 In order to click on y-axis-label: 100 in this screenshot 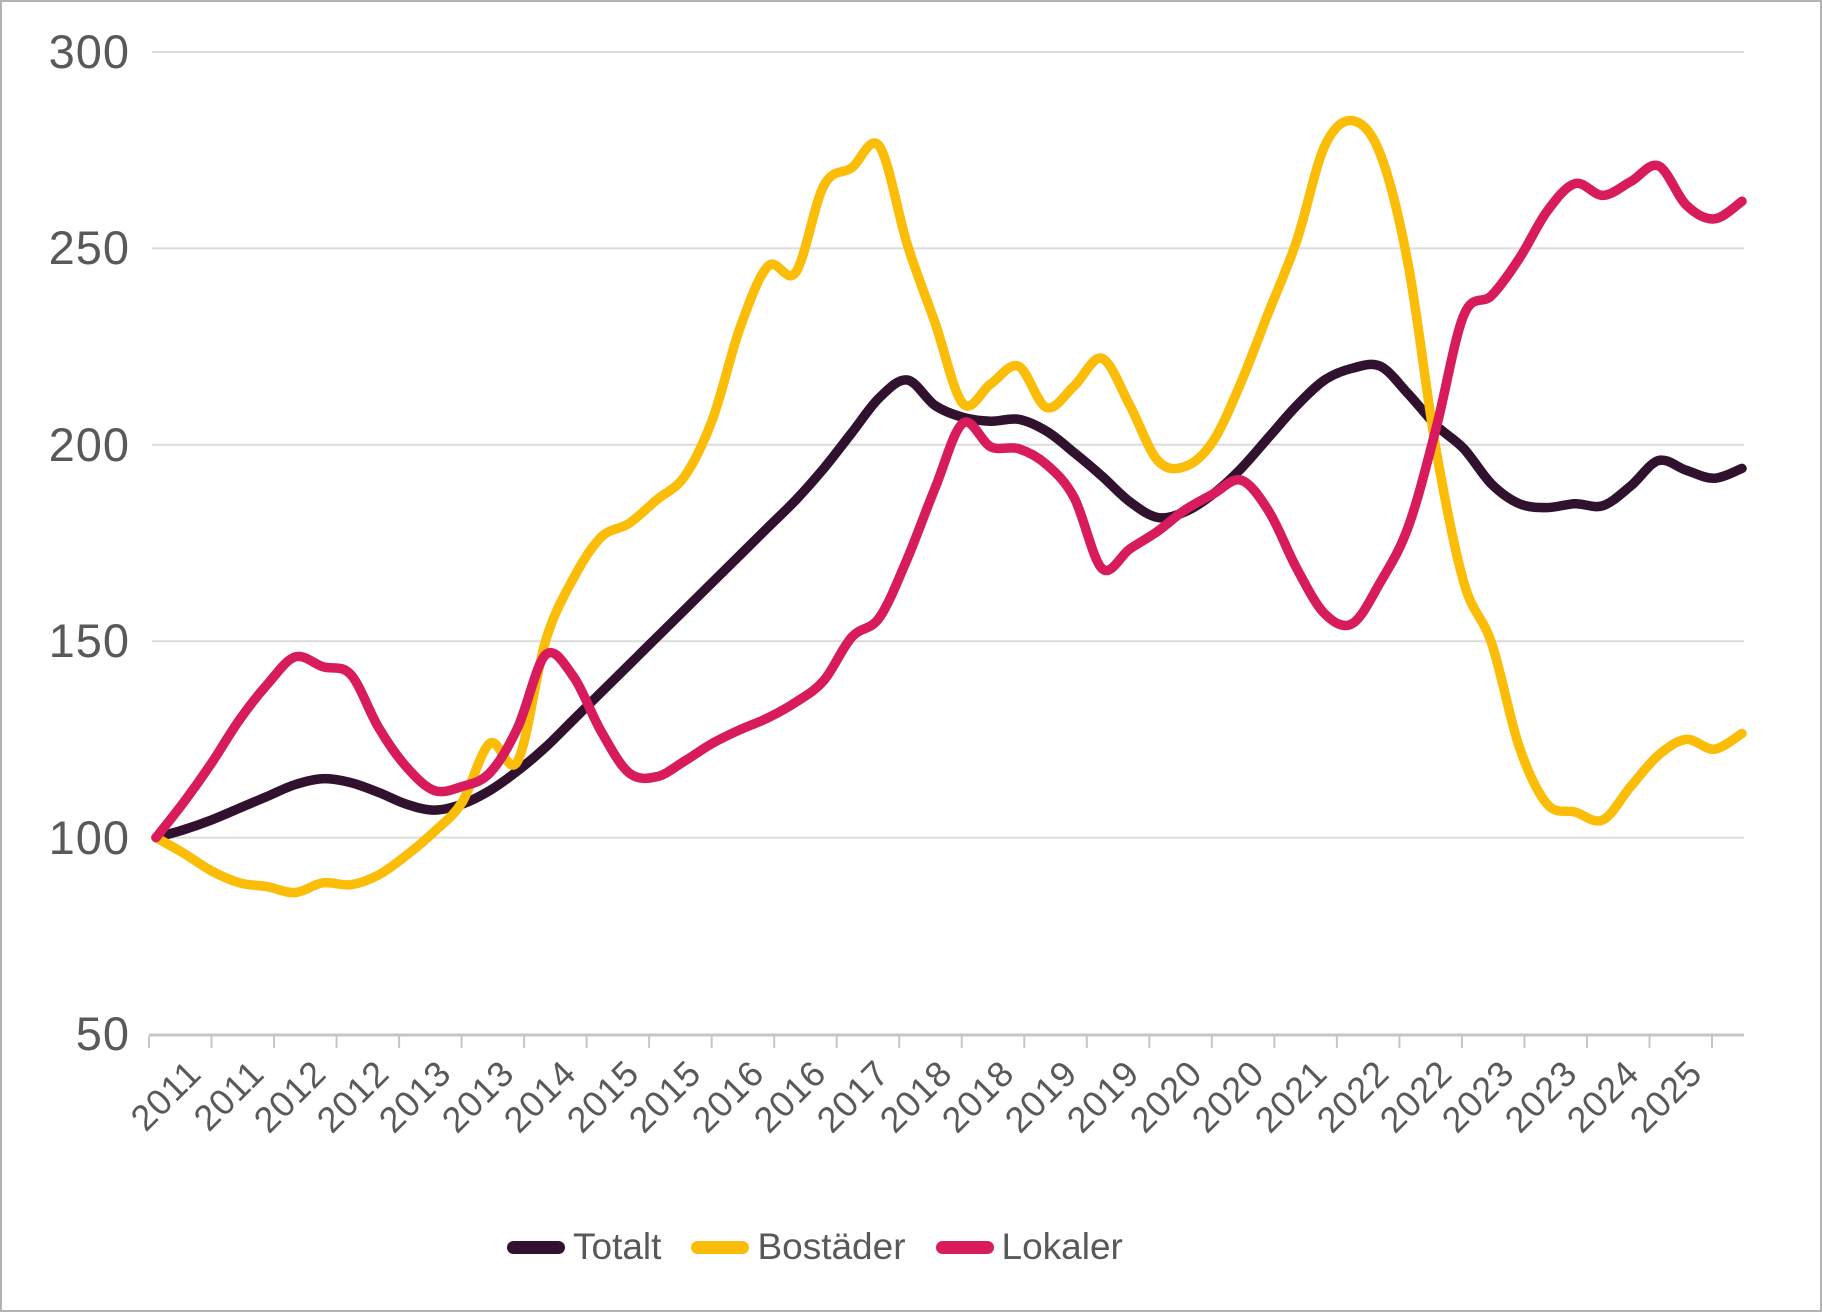, I will do `click(89, 837)`.